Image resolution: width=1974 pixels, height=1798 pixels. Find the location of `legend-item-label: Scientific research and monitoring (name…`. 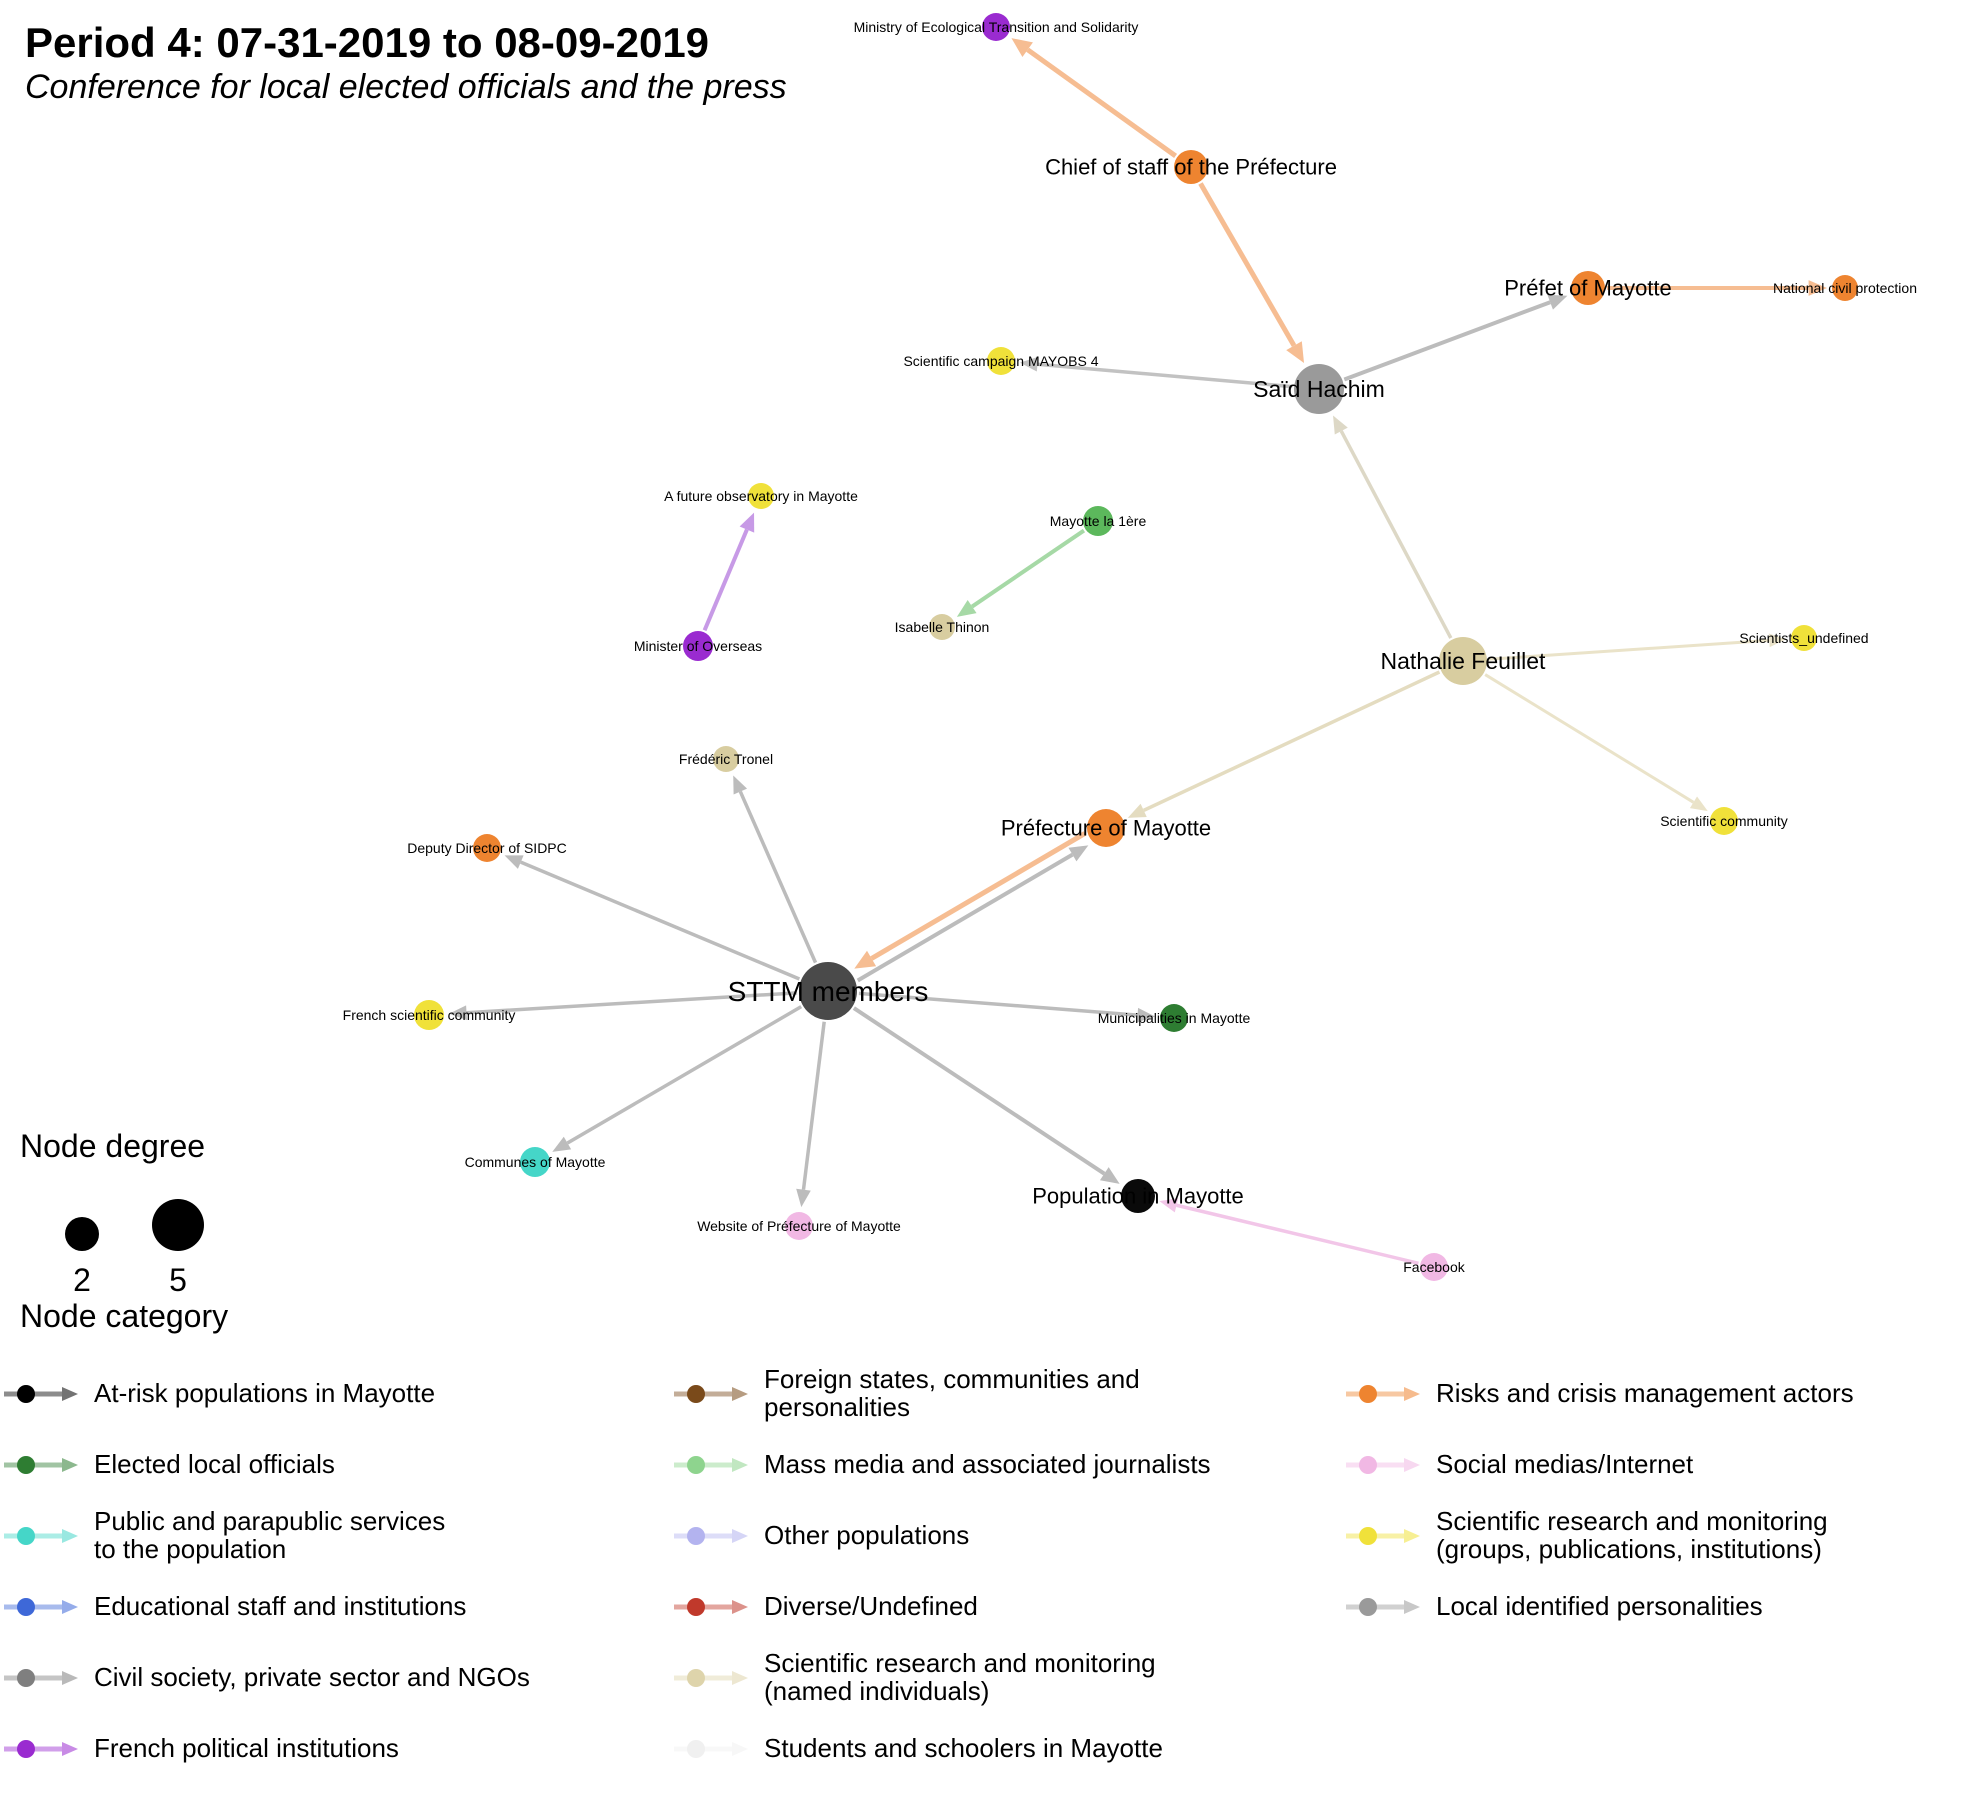

legend-item-label: Scientific research and monitoring (name… is located at coordinates (960, 1676).